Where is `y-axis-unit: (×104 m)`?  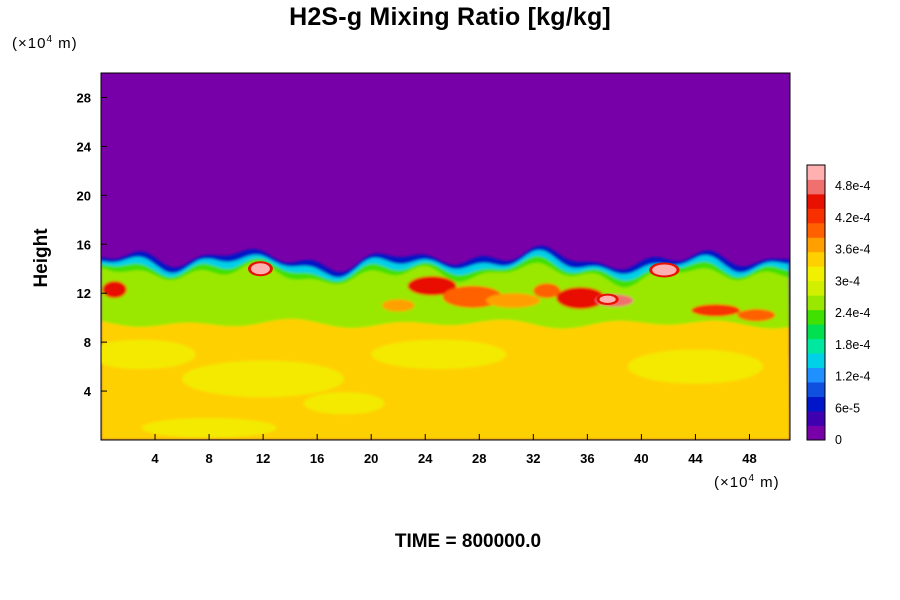 y-axis-unit: (×104 m) is located at coordinates (45, 43).